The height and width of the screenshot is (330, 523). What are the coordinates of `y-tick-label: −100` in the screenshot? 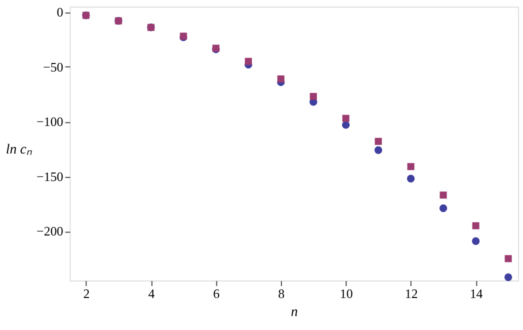 It's located at (50, 122).